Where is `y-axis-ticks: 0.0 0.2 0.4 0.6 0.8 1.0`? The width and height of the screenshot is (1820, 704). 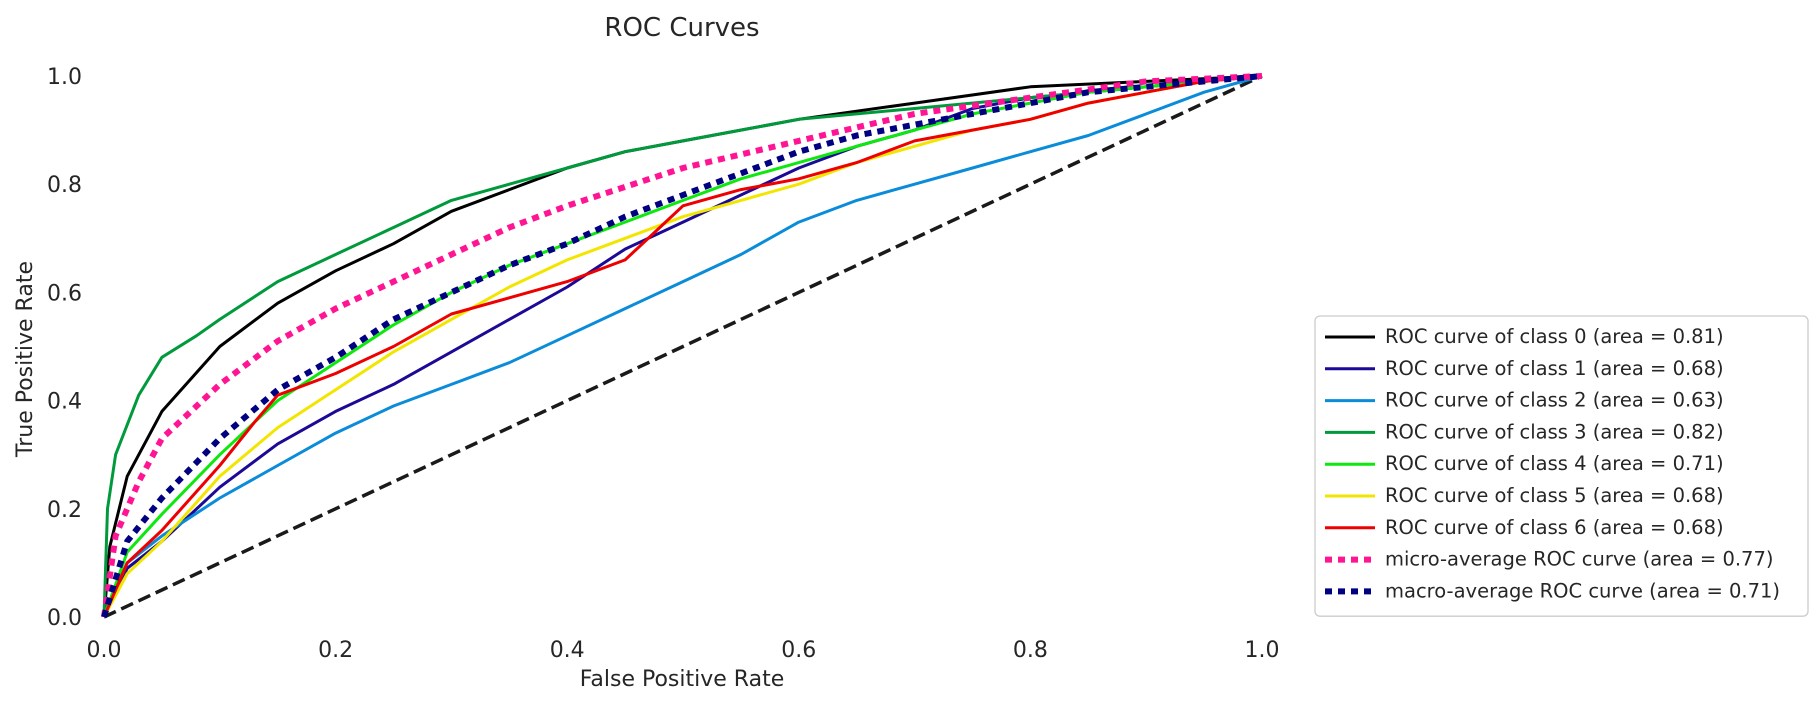 y-axis-ticks: 0.0 0.2 0.4 0.6 0.8 1.0 is located at coordinates (64, 348).